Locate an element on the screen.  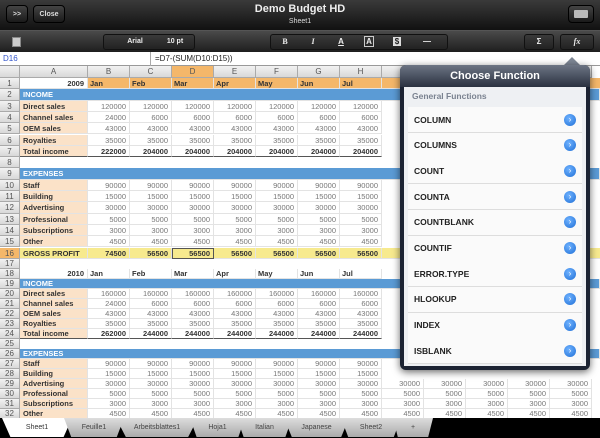
row-label: Direct sales is located at coordinates (54, 106).